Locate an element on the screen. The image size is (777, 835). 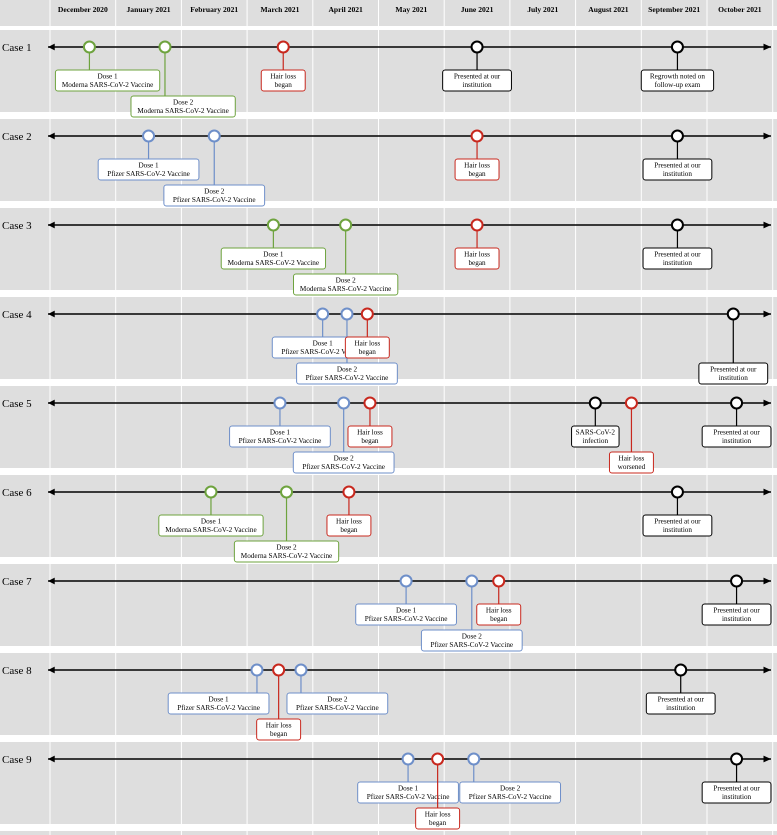
month-label: March 2021 is located at coordinates (280, 9).